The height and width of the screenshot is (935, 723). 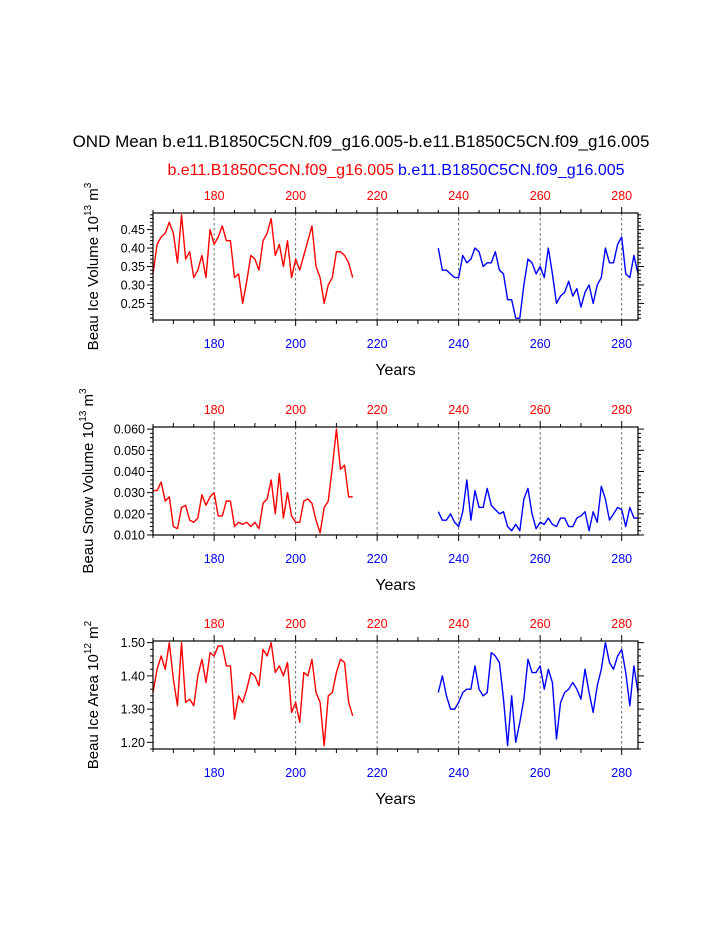 I want to click on y-tick-label: 0.060, so click(x=129, y=430).